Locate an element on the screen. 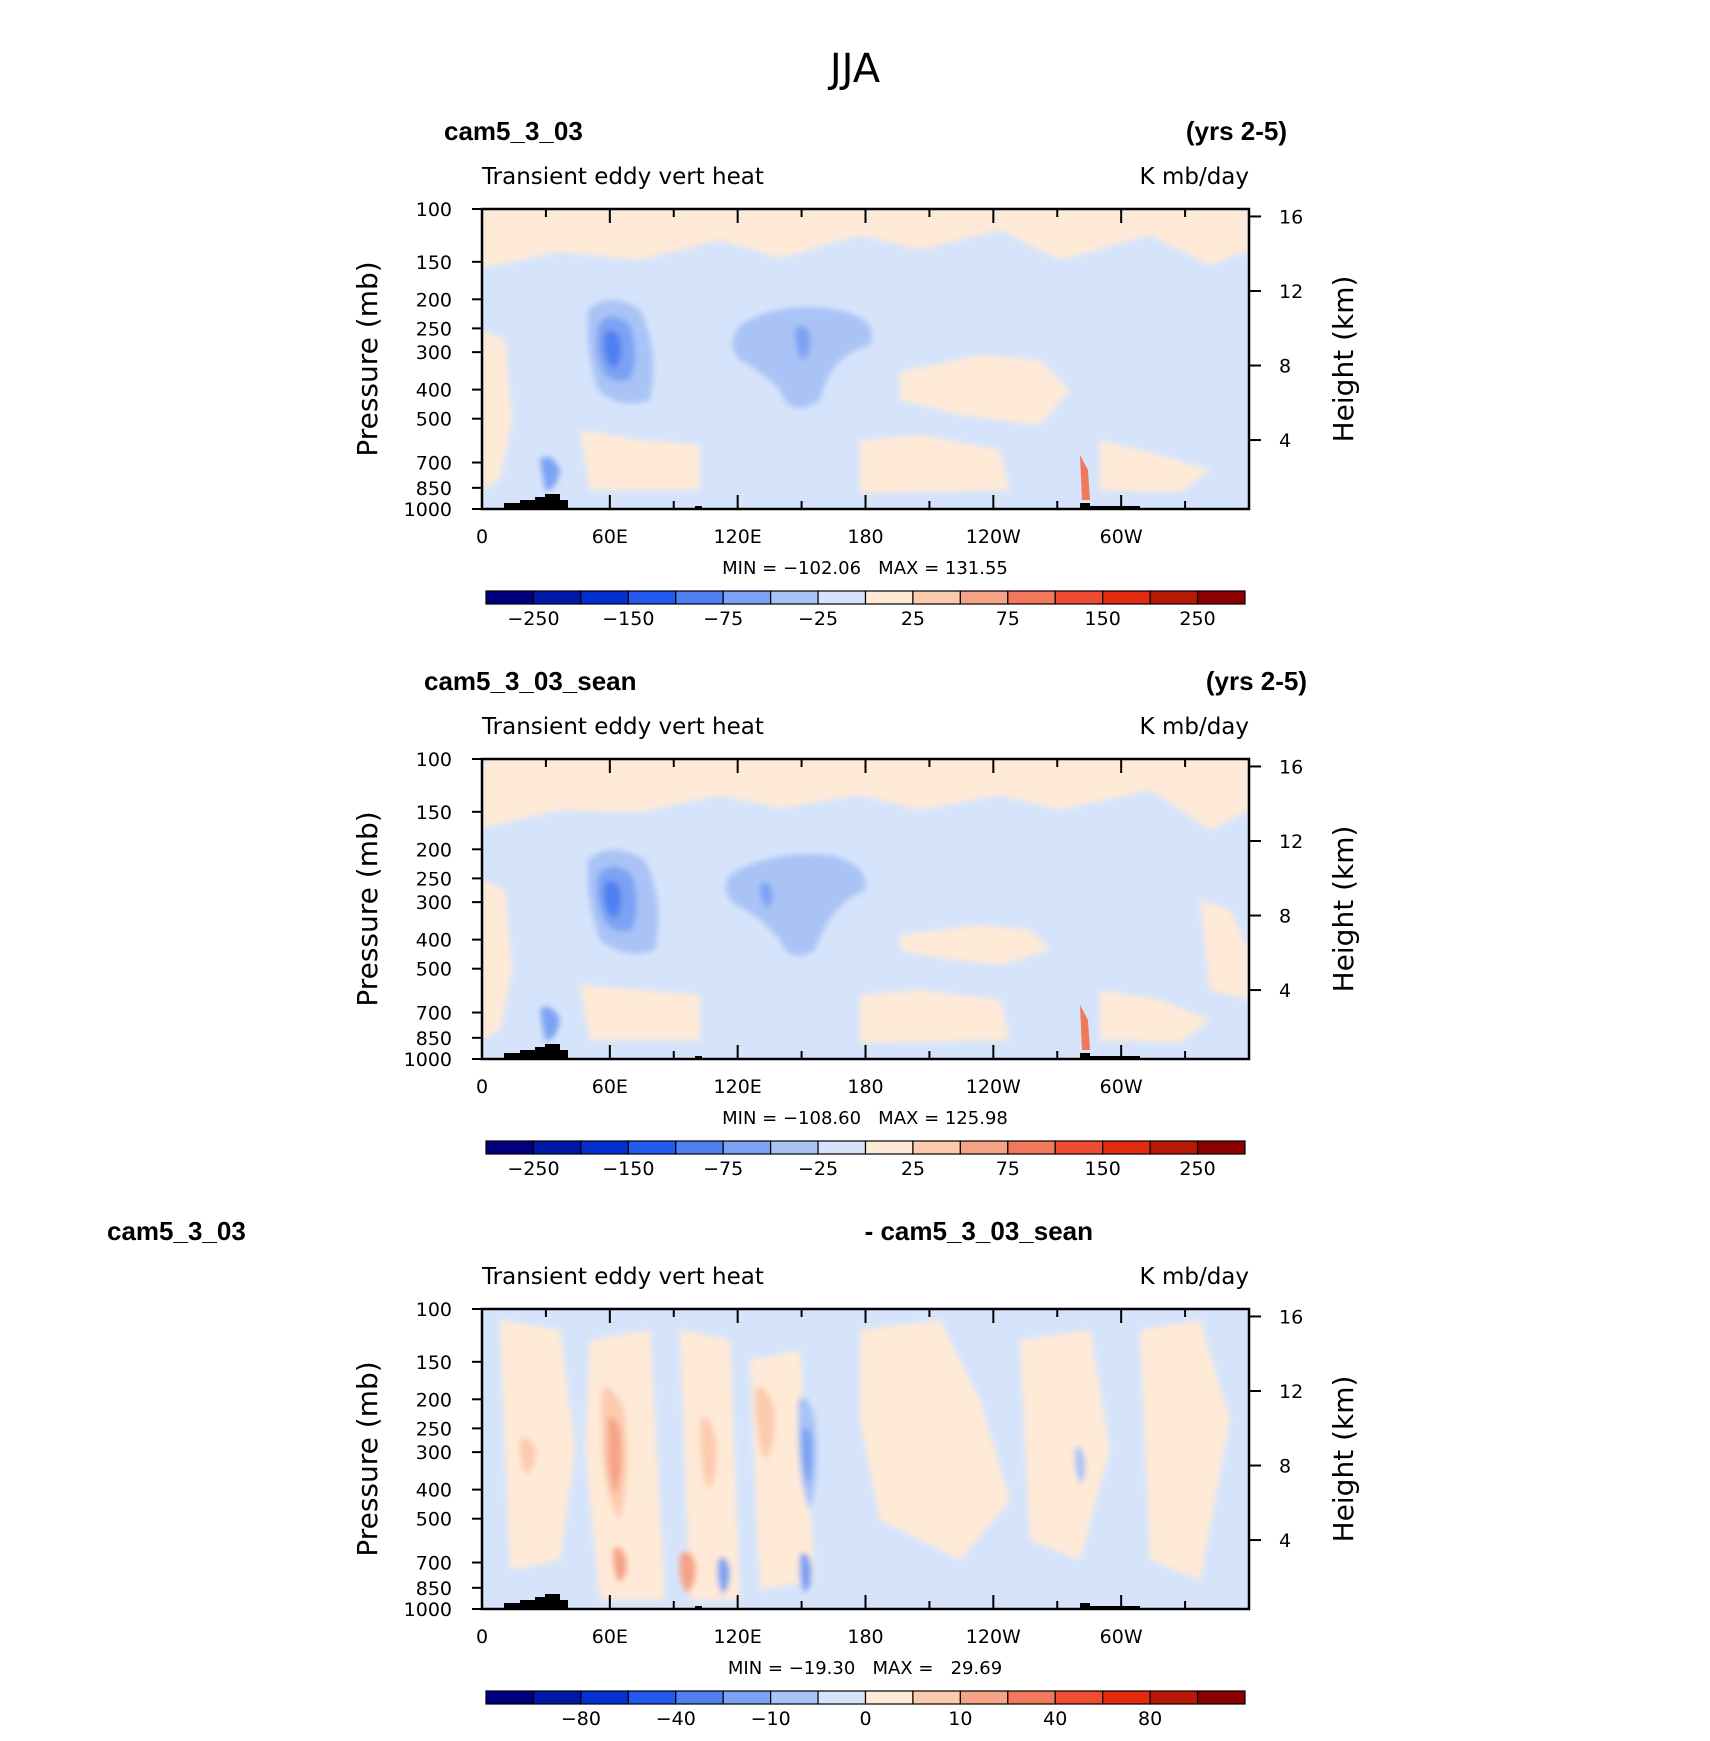 The width and height of the screenshot is (1710, 1741). x-tick-label: 120W is located at coordinates (993, 1087).